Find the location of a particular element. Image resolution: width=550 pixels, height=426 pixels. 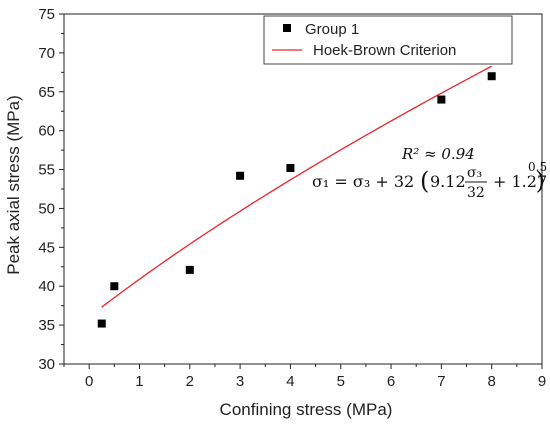

x-tick-label: 5 is located at coordinates (341, 381).